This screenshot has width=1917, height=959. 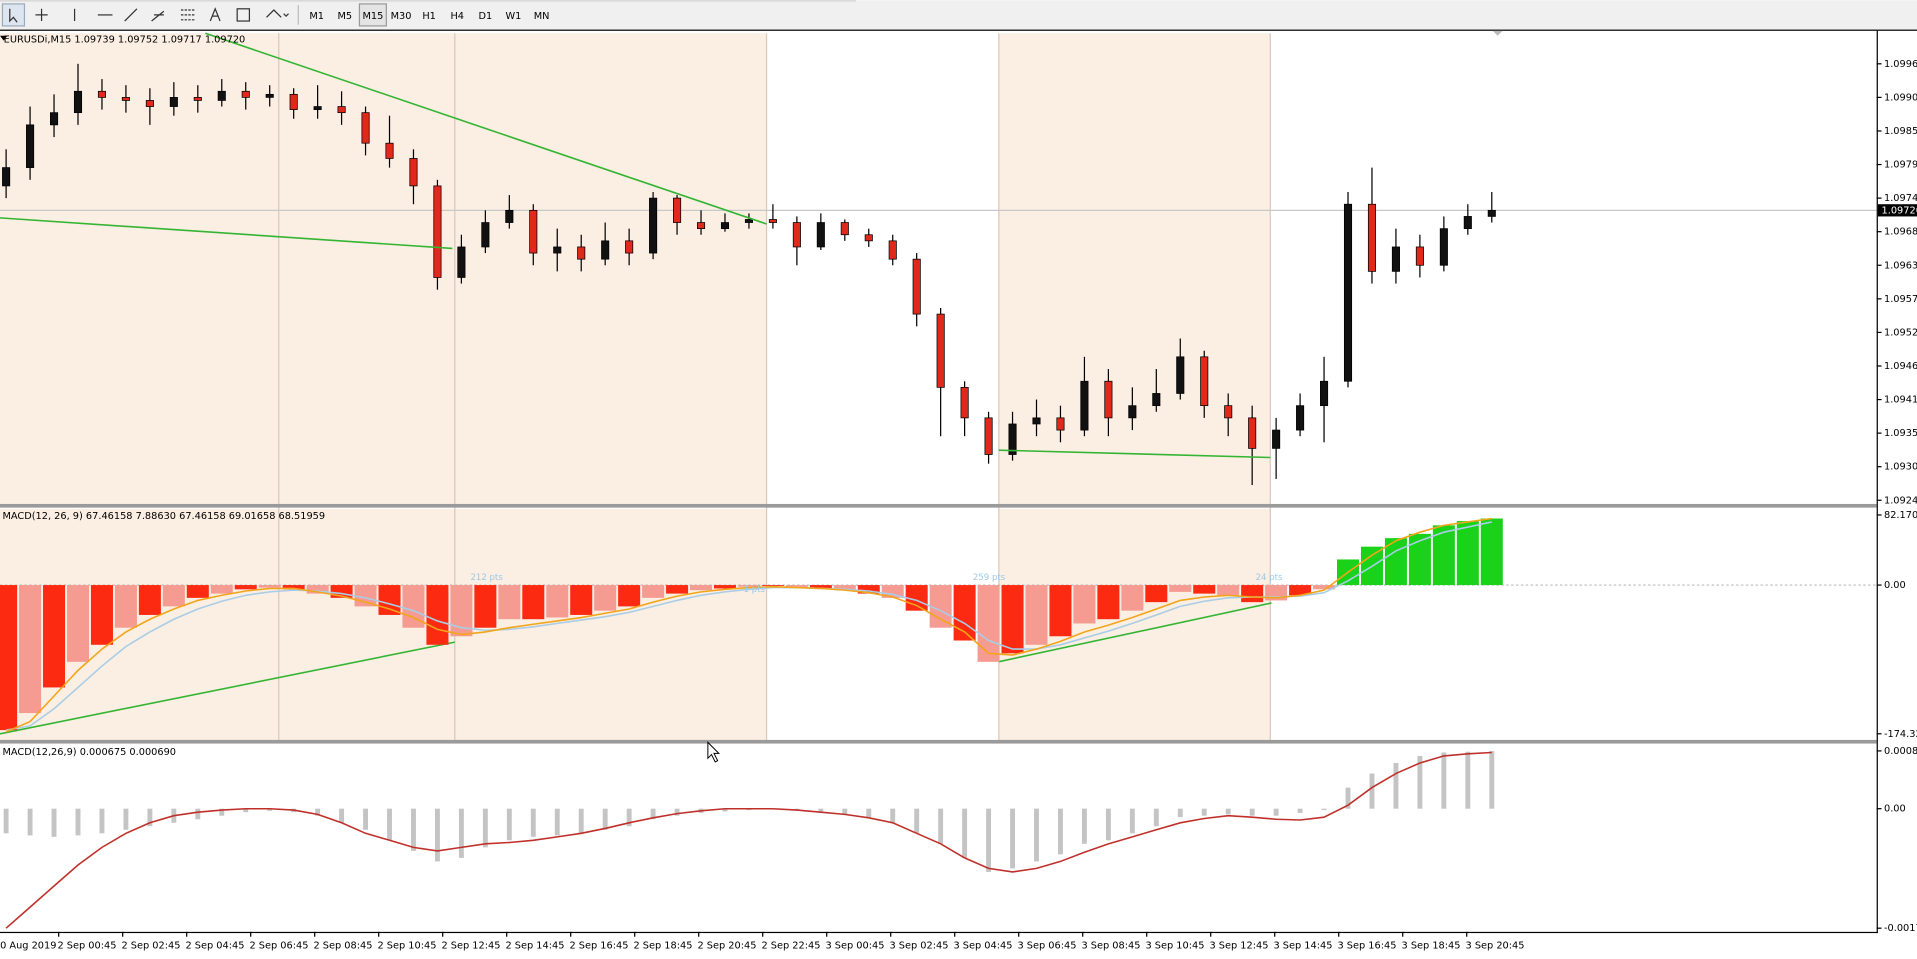 What do you see at coordinates (1174, 945) in the screenshot?
I see `time-label: 3 Sep 10:45` at bounding box center [1174, 945].